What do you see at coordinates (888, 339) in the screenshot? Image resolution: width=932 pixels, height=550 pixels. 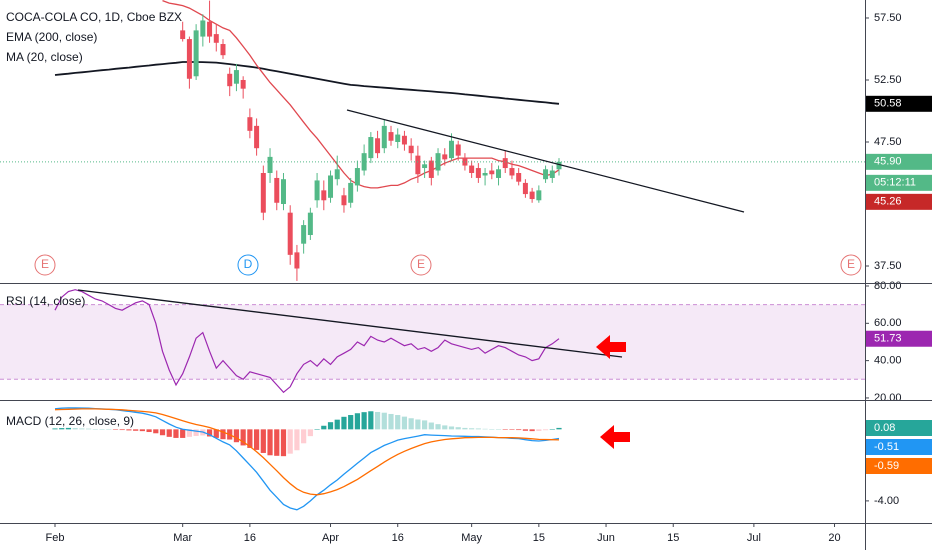 I see `badge-label: 51.73` at bounding box center [888, 339].